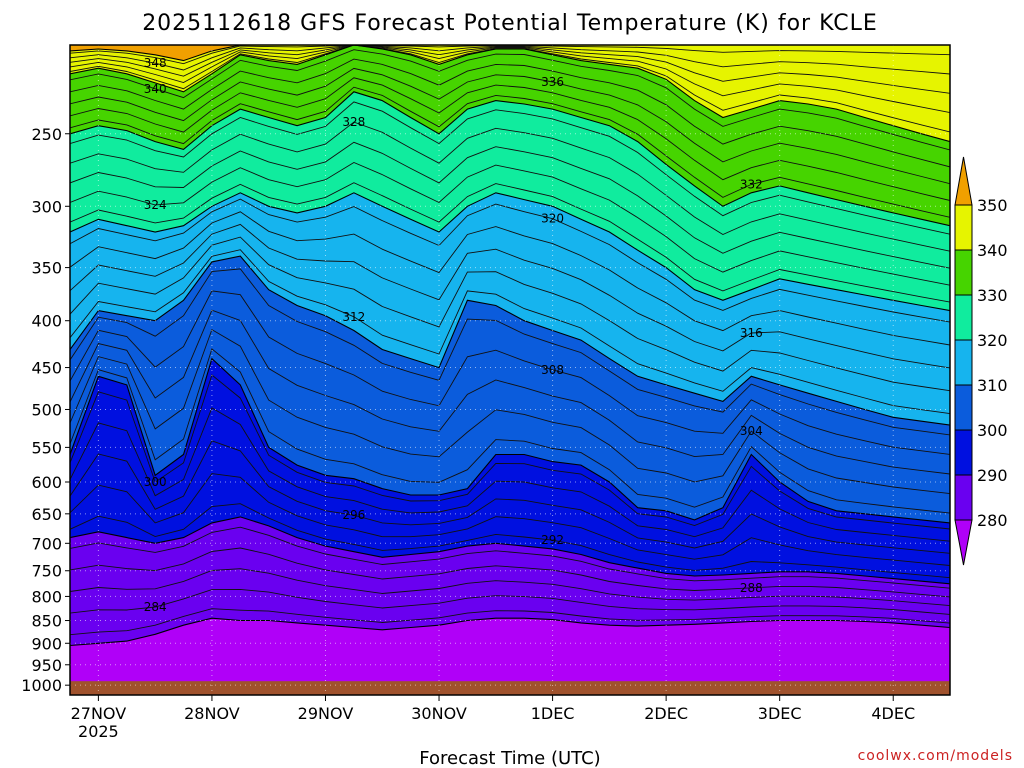 Image resolution: width=1024 pixels, height=768 pixels. I want to click on x-tick-label: 28NOV, so click(212, 713).